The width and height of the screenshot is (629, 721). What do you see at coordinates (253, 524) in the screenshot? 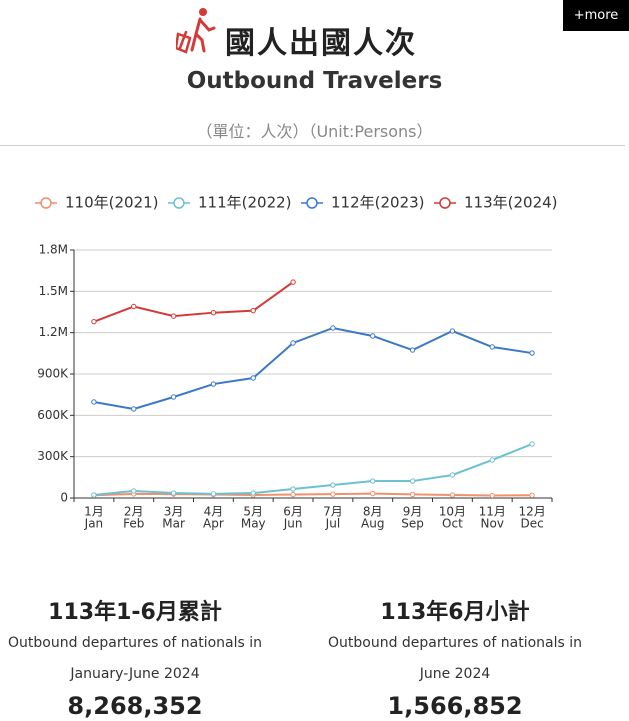
I see `x-tick-sublabel: May` at bounding box center [253, 524].